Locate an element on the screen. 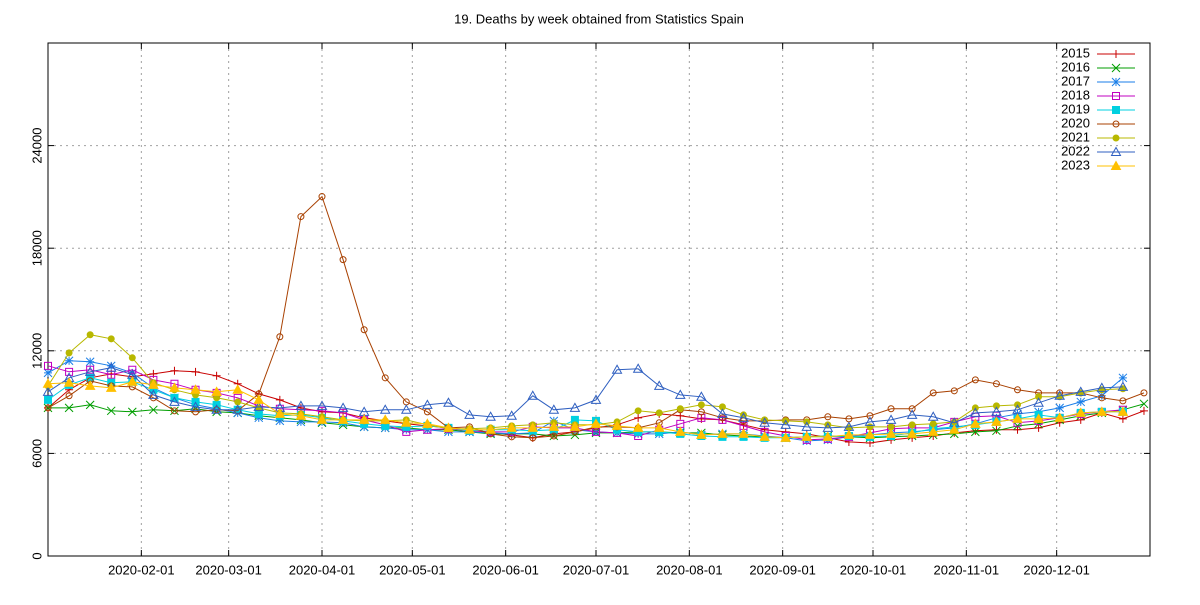 Image resolution: width=1200 pixels, height=605 pixels. x-tick-label: 2020-06-01 is located at coordinates (505, 569).